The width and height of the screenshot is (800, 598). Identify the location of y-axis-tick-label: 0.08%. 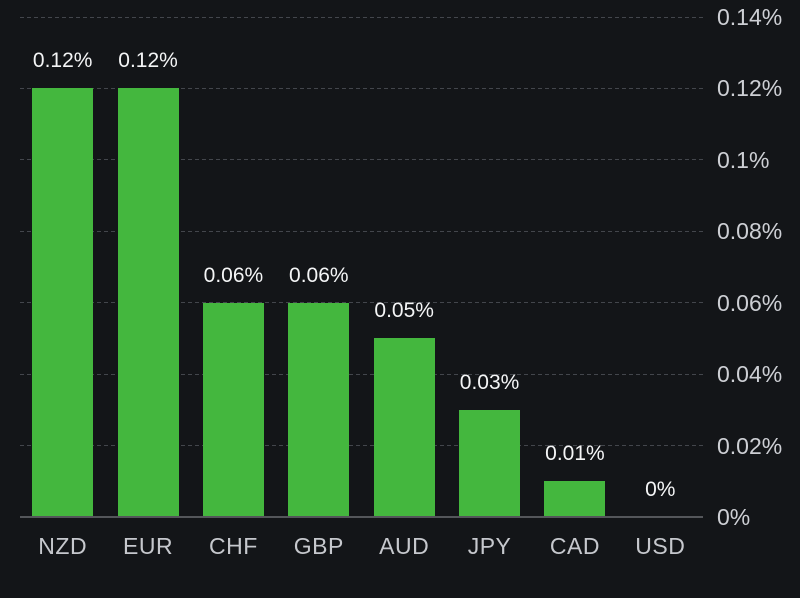
(750, 231).